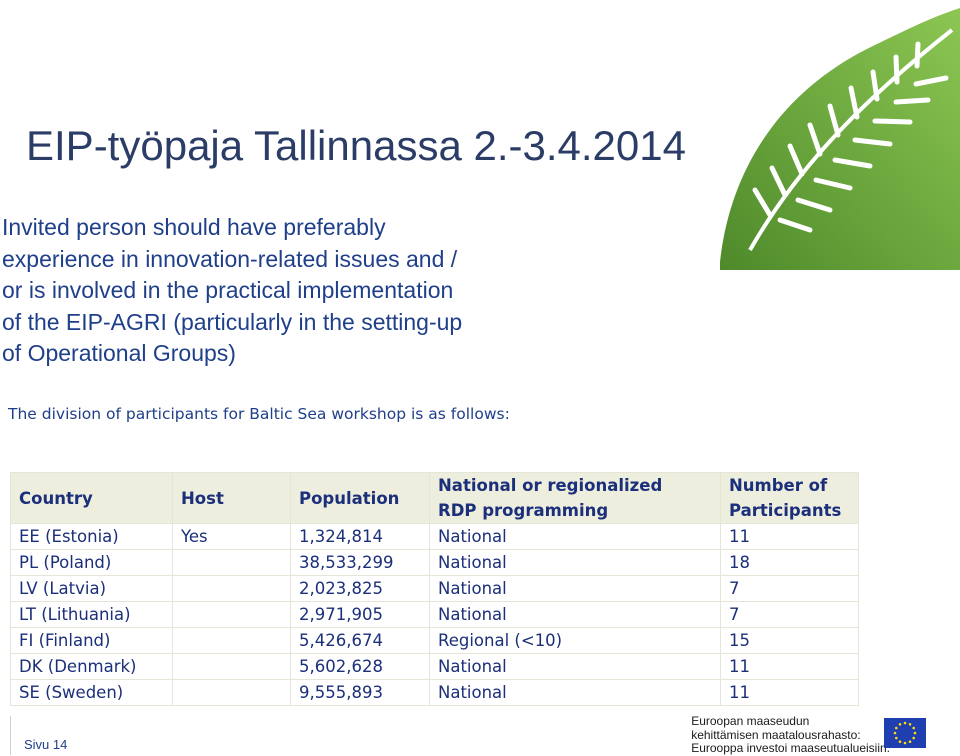  I want to click on leaf-decoration-icon, so click(840, 139).